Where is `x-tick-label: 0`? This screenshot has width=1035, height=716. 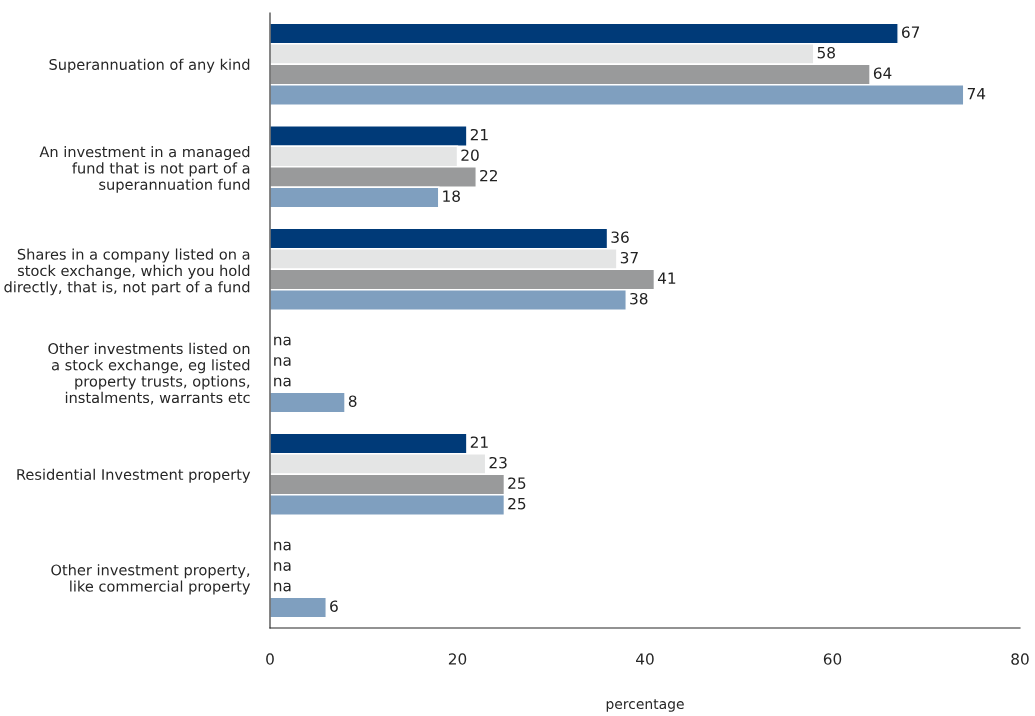
x-tick-label: 0 is located at coordinates (270, 659).